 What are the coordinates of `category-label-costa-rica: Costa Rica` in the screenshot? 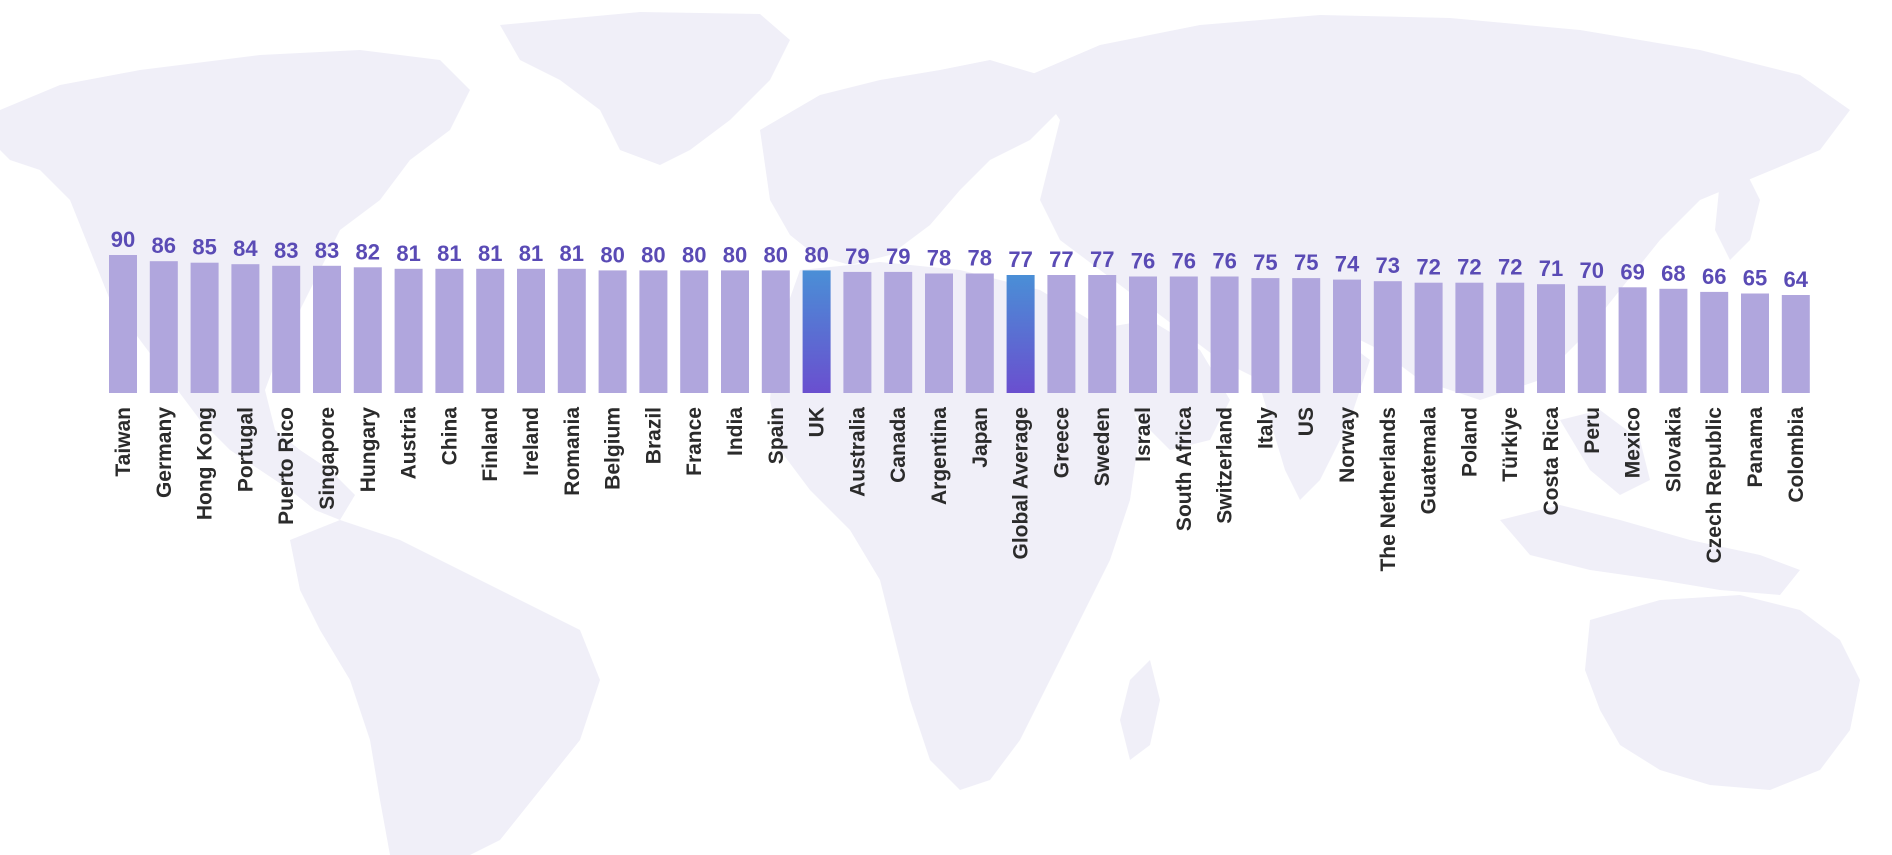 It's located at (1551, 461).